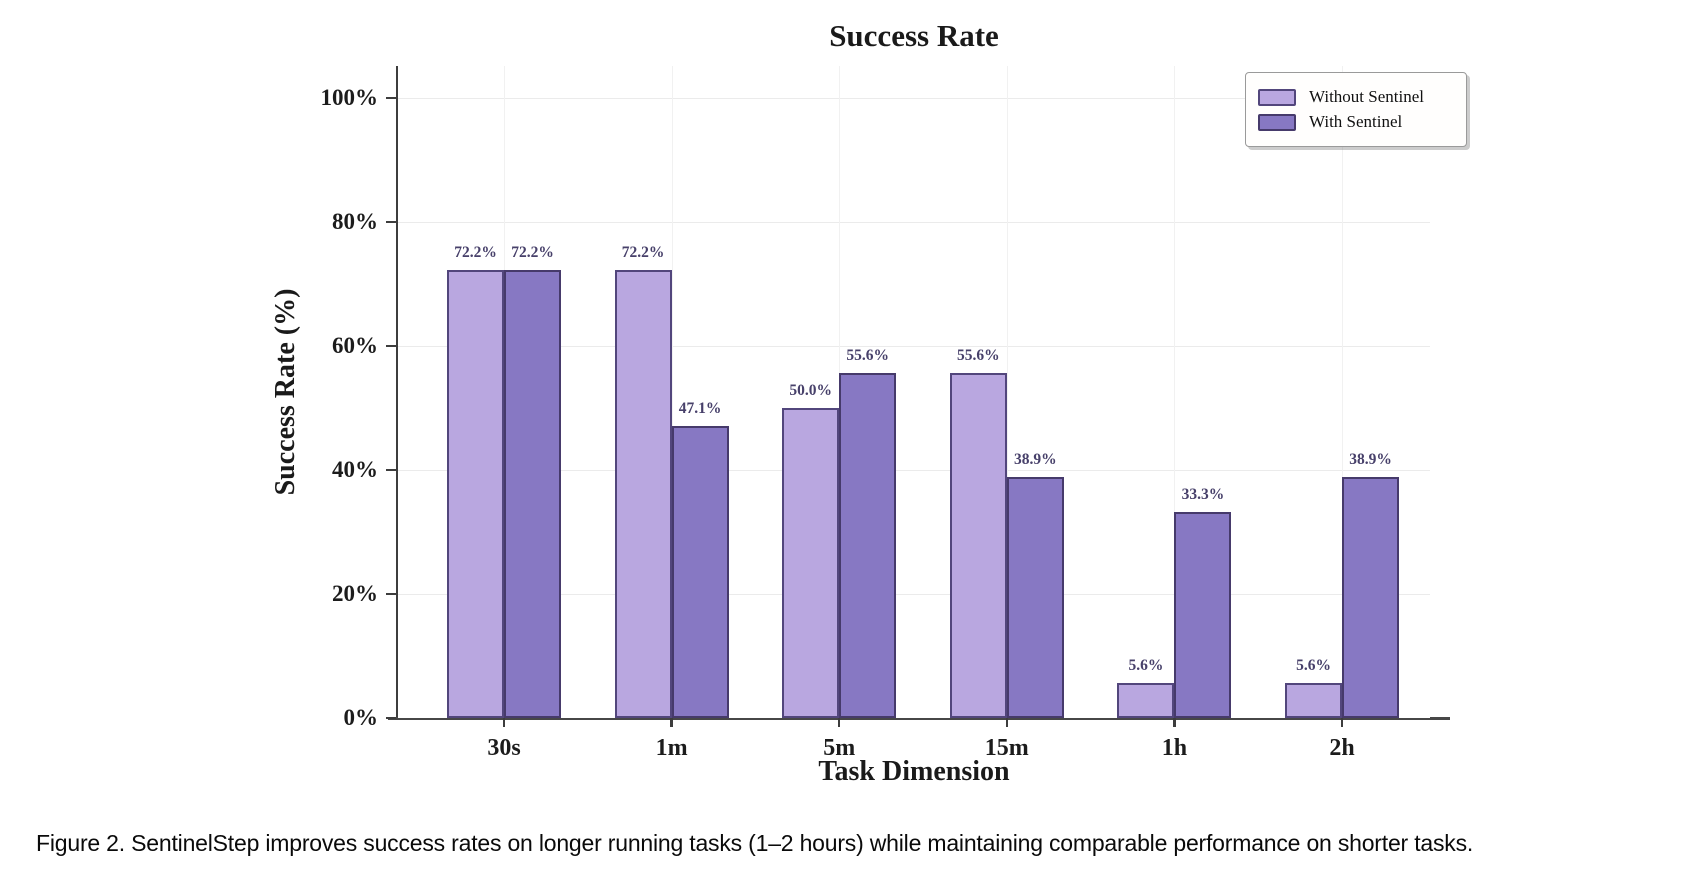  What do you see at coordinates (868, 545) in the screenshot?
I see `bar-with-sentinel-5m` at bounding box center [868, 545].